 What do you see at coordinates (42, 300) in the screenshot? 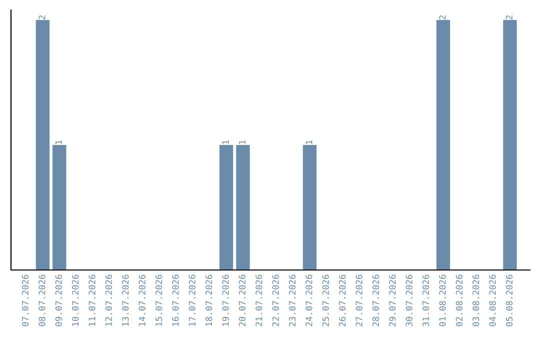
I see `x-tick-label: 08.07.2026` at bounding box center [42, 300].